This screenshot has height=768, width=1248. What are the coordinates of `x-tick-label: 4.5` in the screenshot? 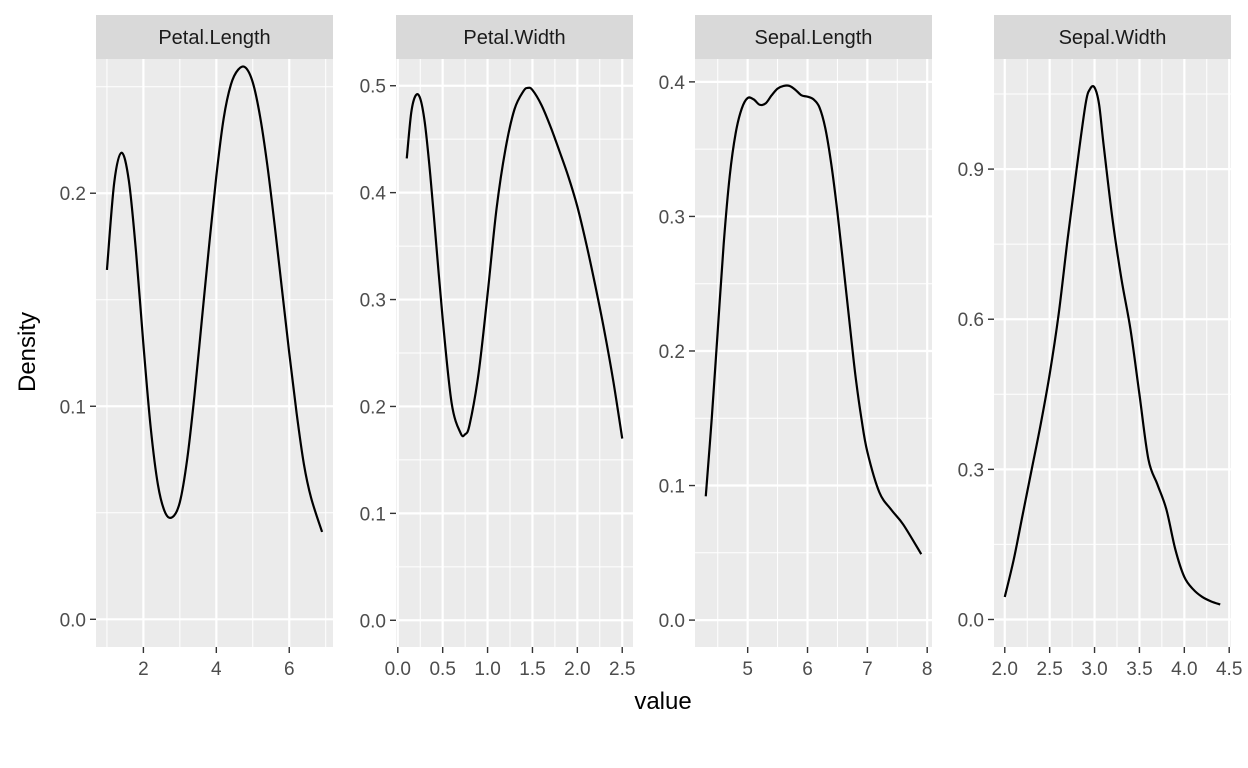 It's located at (1229, 669).